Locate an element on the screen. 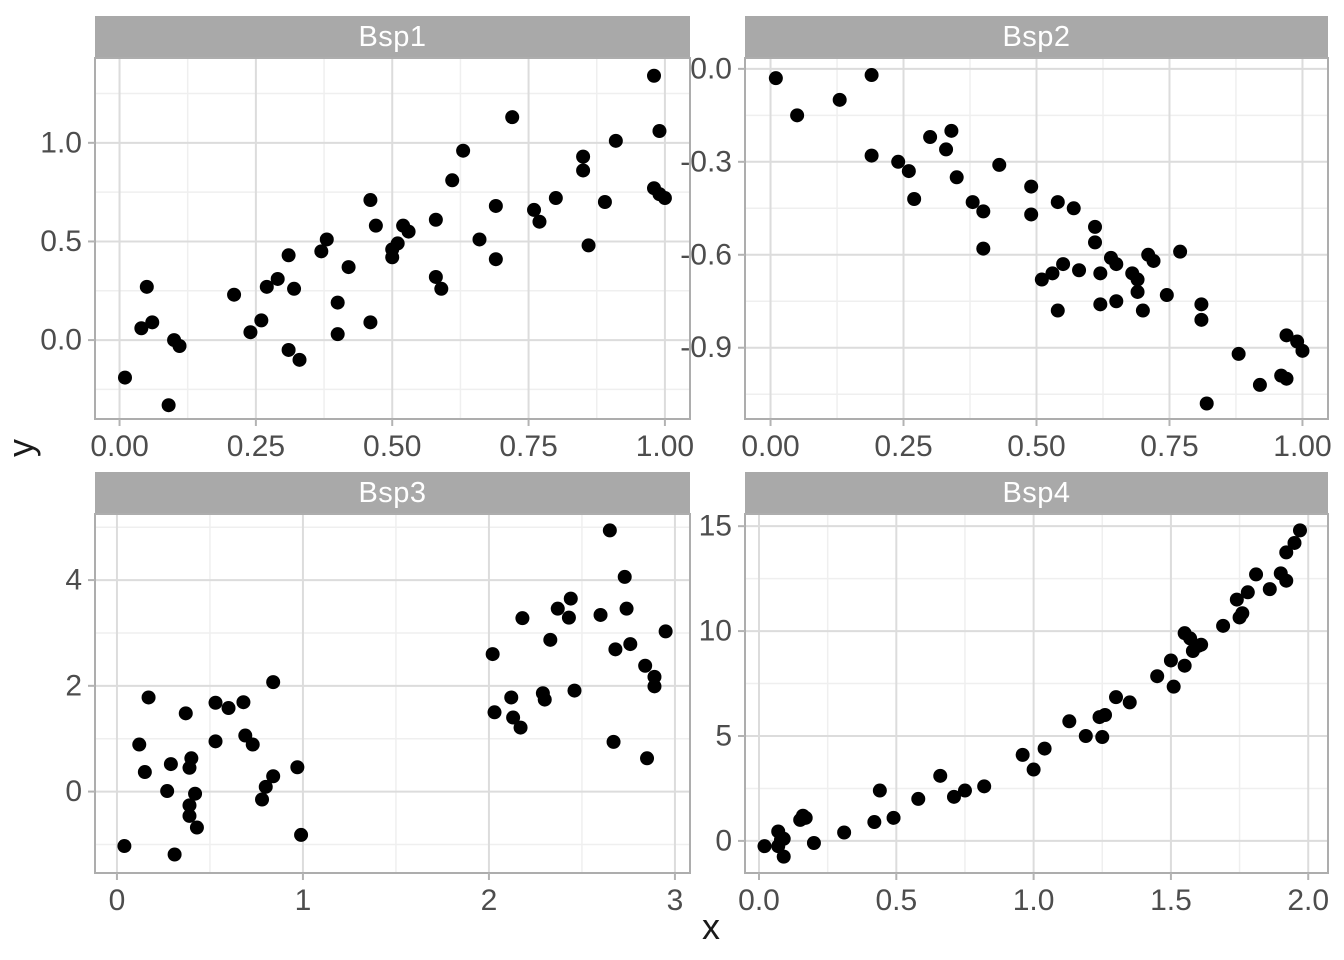  y-tick-label: 0.5 is located at coordinates (61, 241).